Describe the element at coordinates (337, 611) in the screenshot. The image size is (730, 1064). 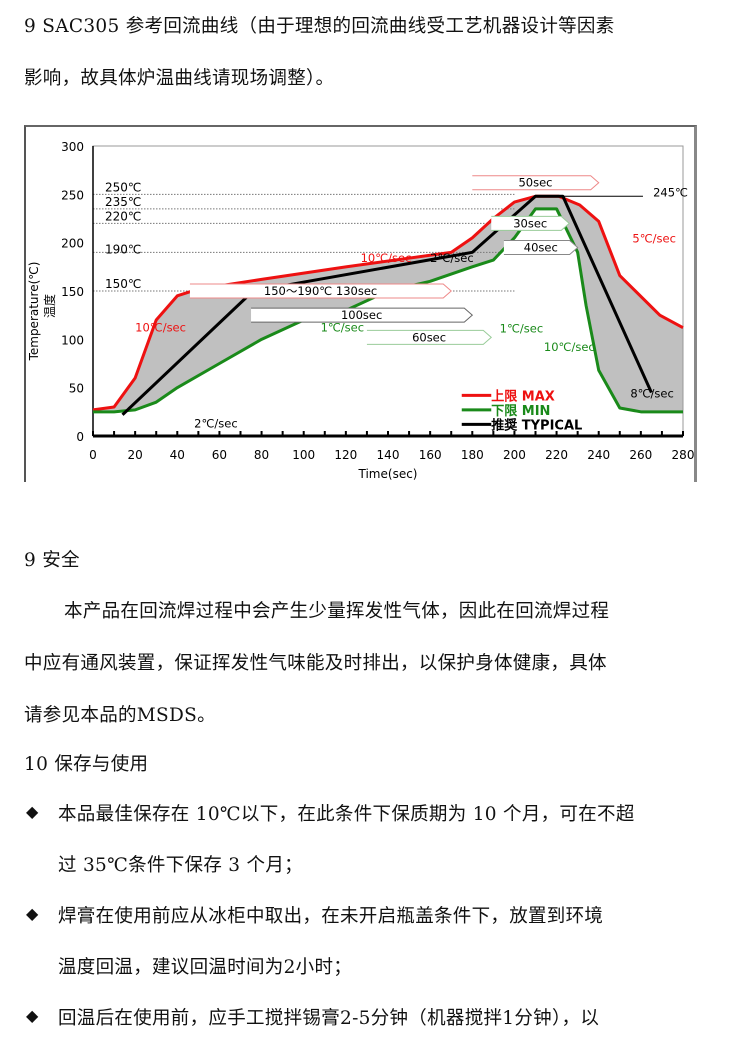
I see `section9-para-line: 本产品在回流焊过程中会产生少量挥发性气体，因此在回流焊过程` at that location.